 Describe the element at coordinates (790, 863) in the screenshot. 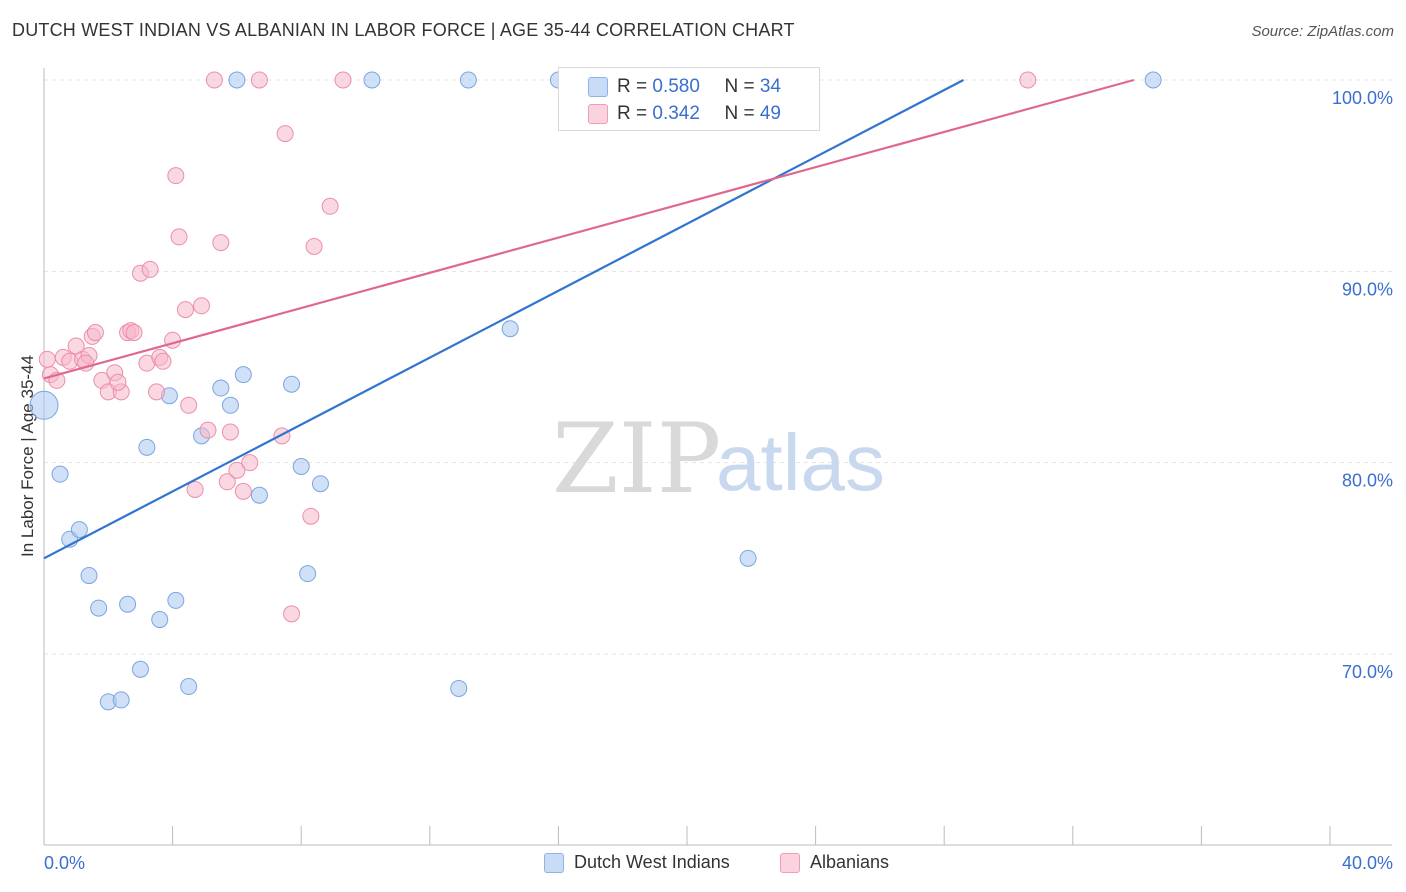

I see `bottom-legend-swatch-albanians` at that location.